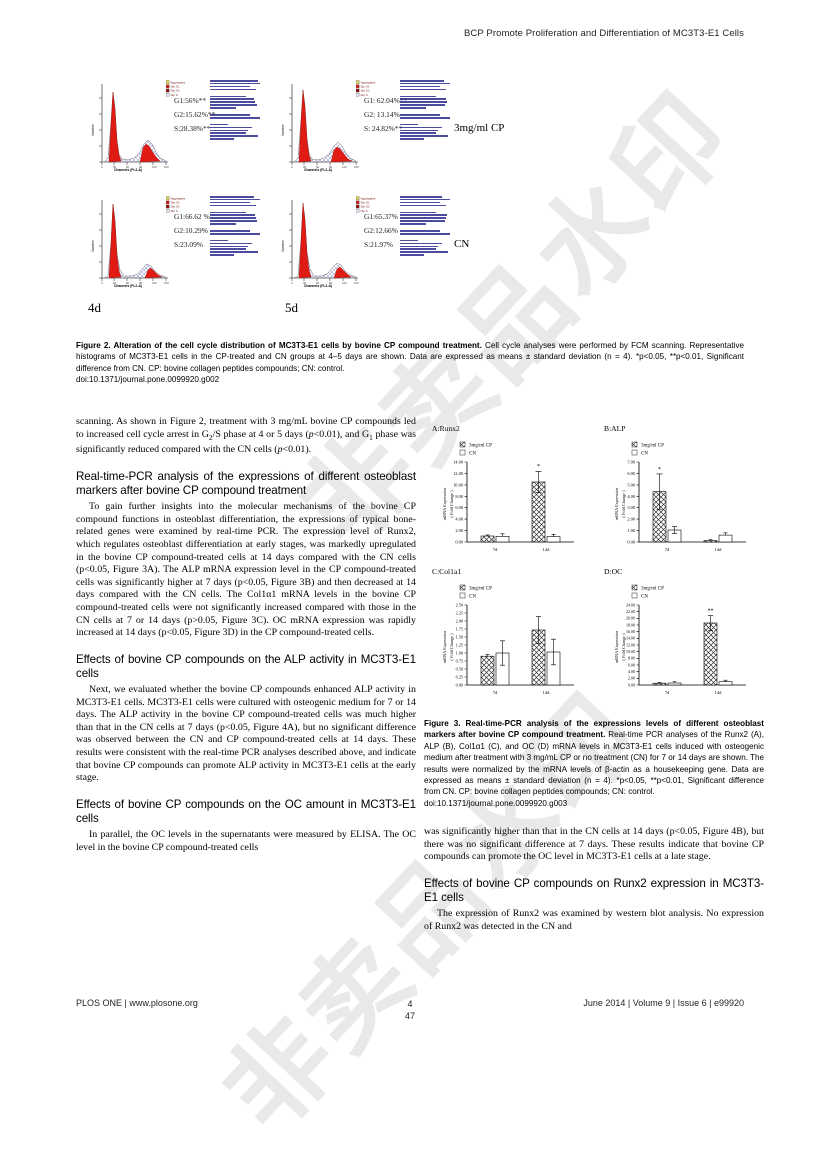 Image resolution: width=816 pixels, height=1158 pixels. What do you see at coordinates (631, 484) in the screenshot?
I see `svg-text: 5.00` at bounding box center [631, 484].